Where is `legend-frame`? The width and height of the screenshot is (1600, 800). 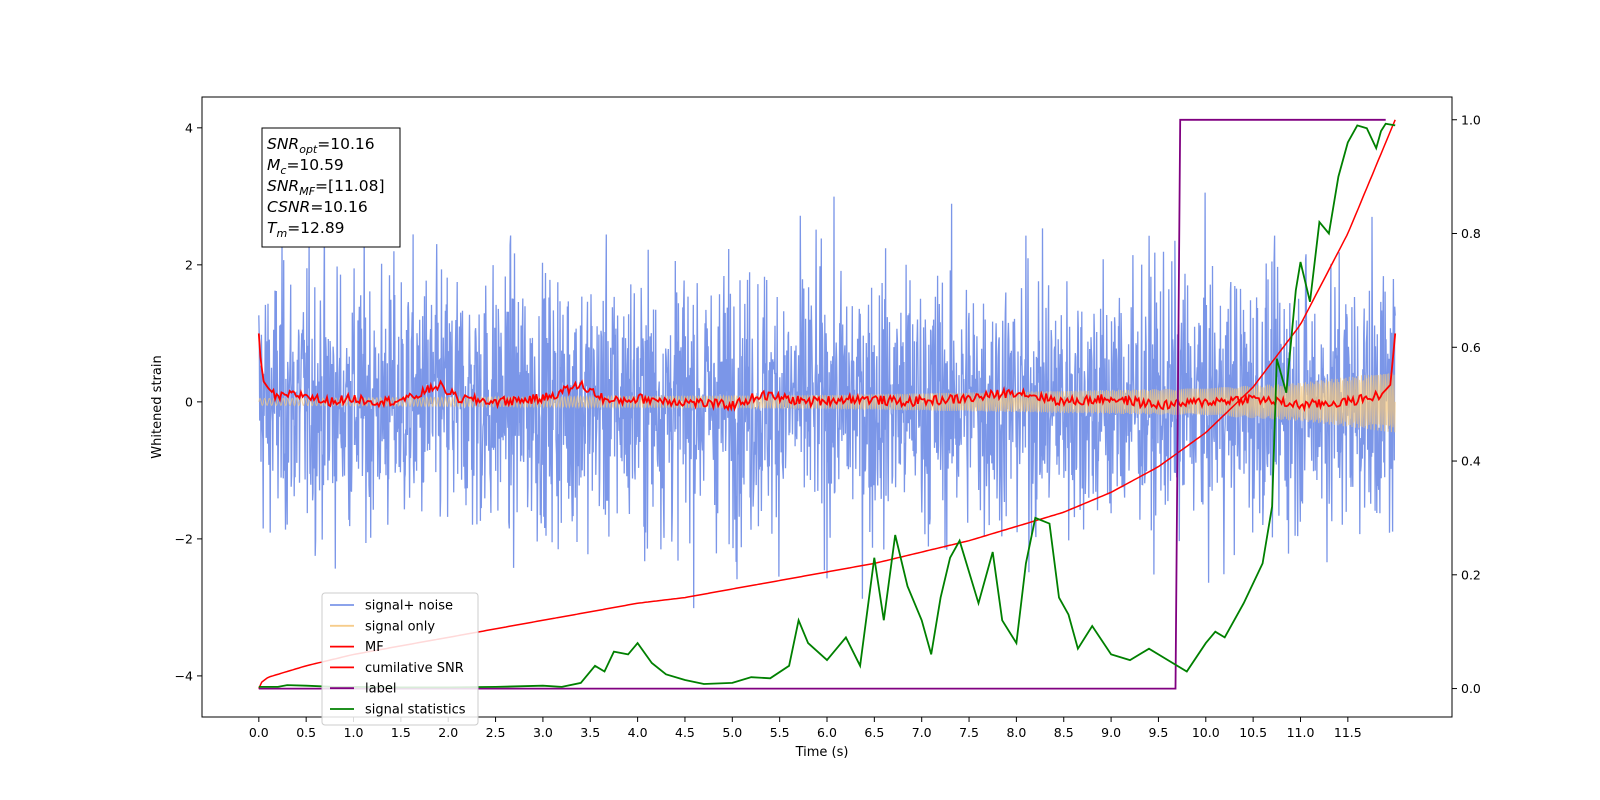
legend-frame is located at coordinates (400, 659).